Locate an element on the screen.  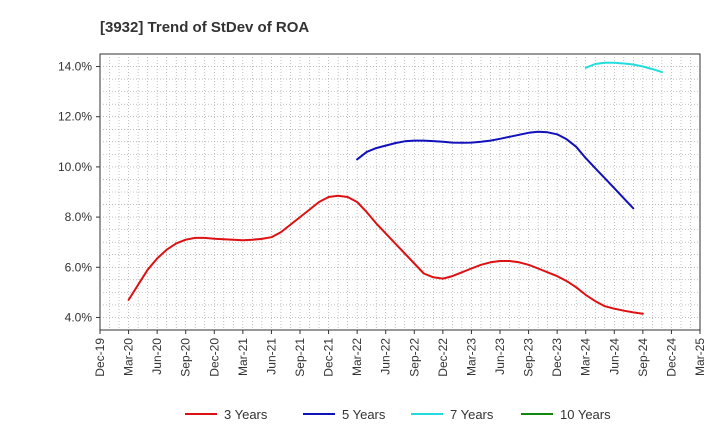
x-tick-label: Sep-23 is located at coordinates (529, 357).